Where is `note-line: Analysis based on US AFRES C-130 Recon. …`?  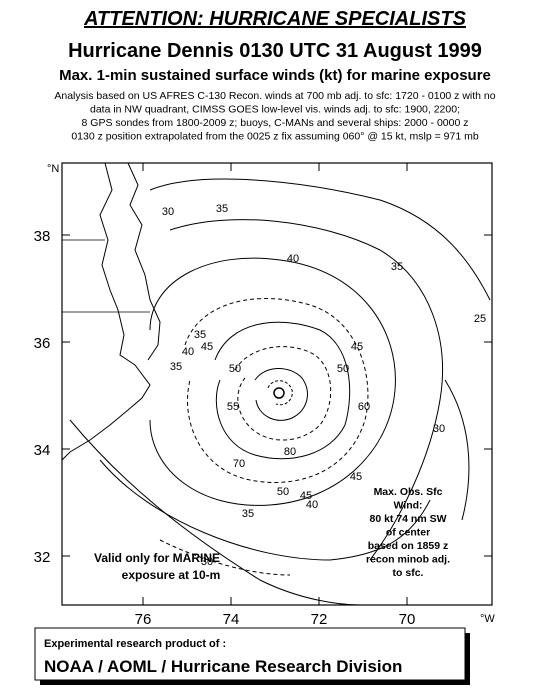
note-line: Analysis based on US AFRES C-130 Recon. … is located at coordinates (274, 96).